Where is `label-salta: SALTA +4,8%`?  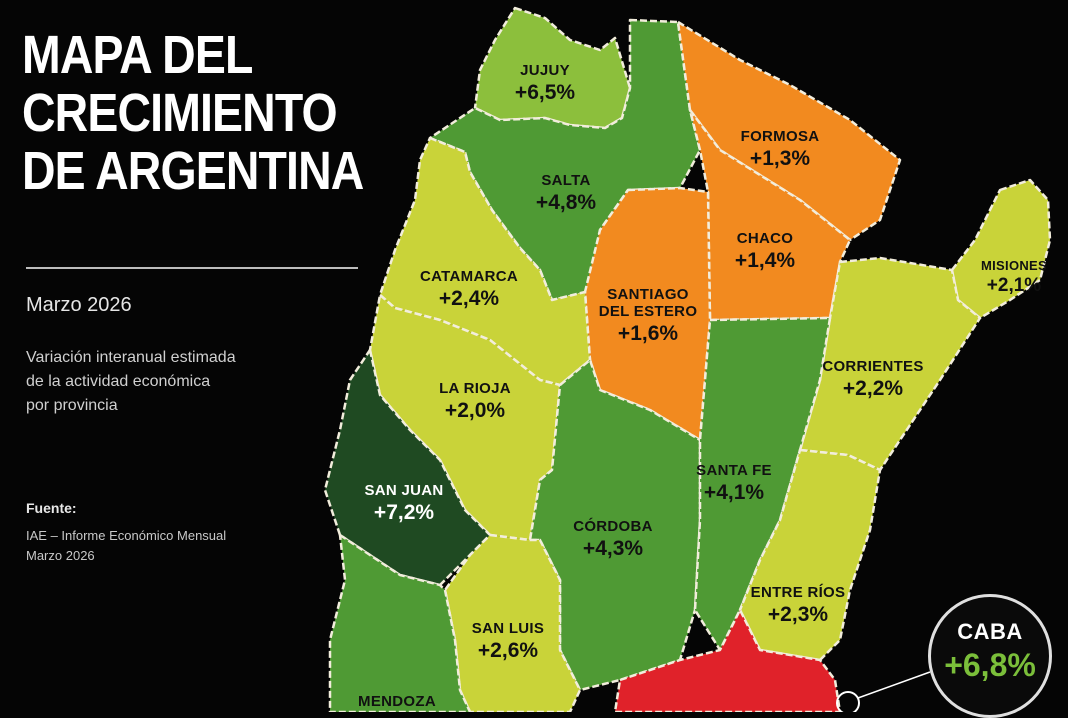
label-salta: SALTA +4,8% is located at coordinates (566, 193).